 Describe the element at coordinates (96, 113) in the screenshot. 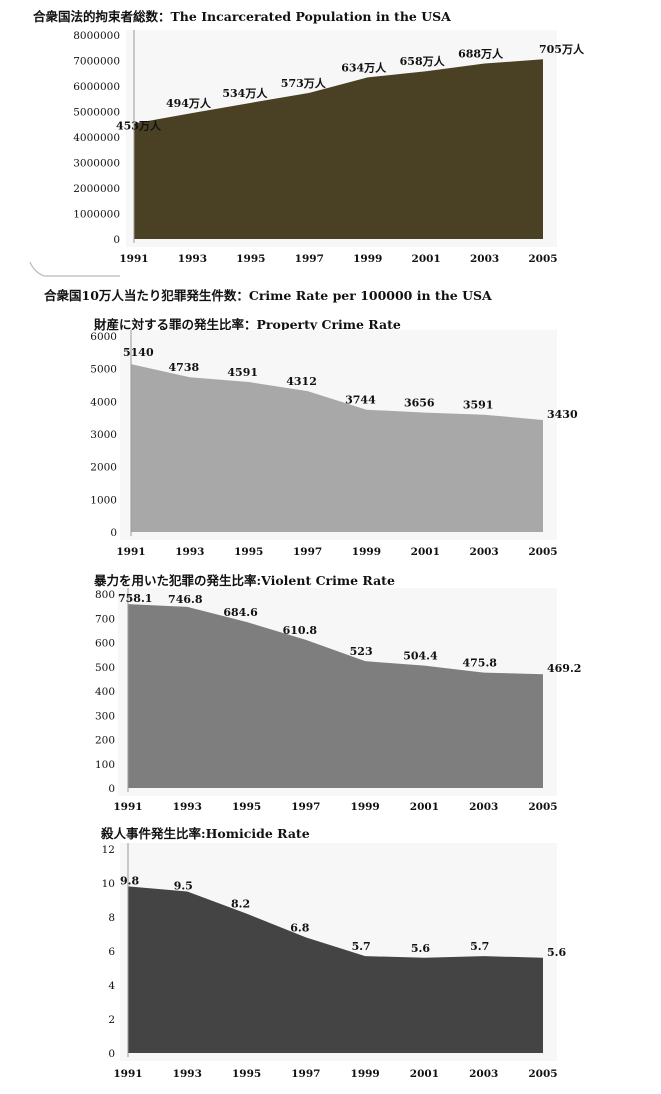

I see `prison-y-tick: 5000000` at that location.